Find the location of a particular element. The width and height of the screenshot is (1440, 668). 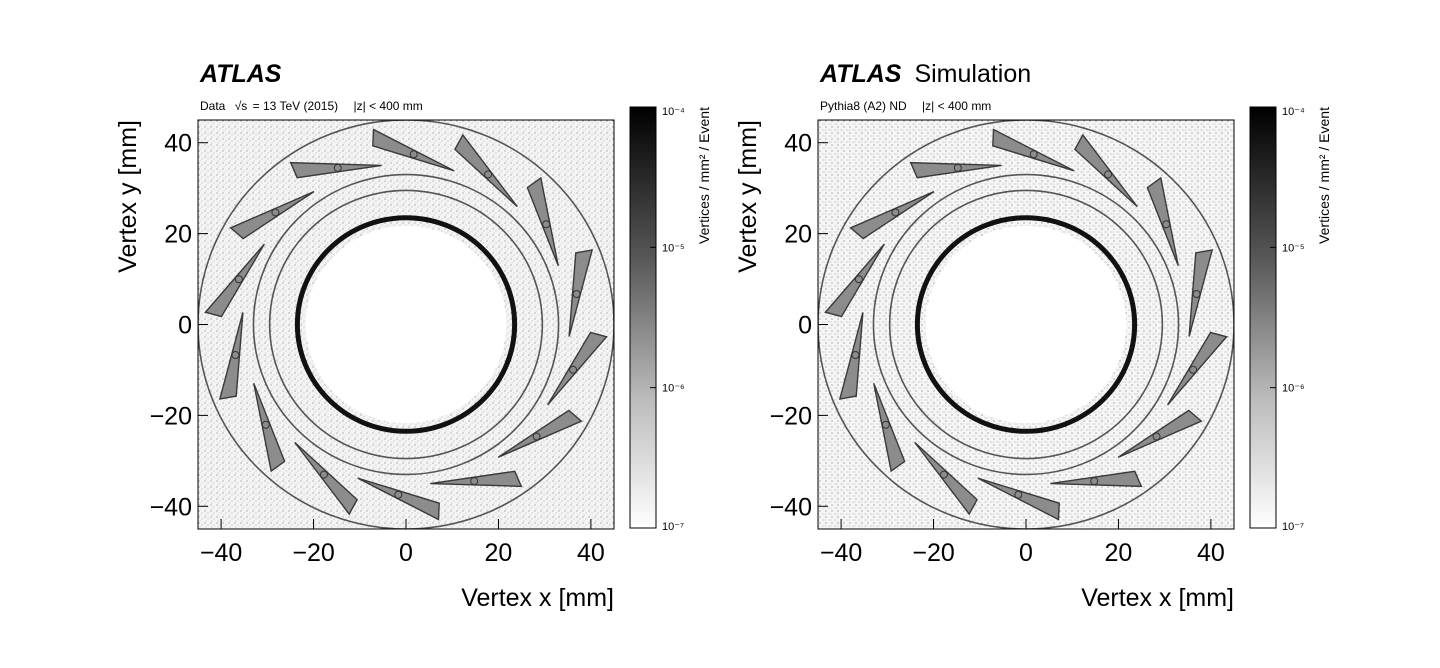

beam-pipe-interior is located at coordinates (406, 324).